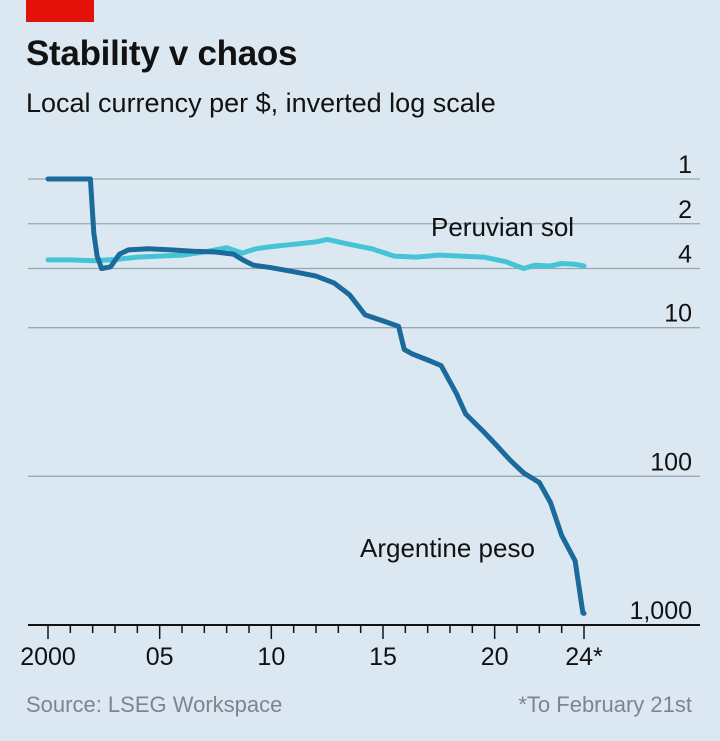  I want to click on chart-title: Stability v chaos, so click(162, 53).